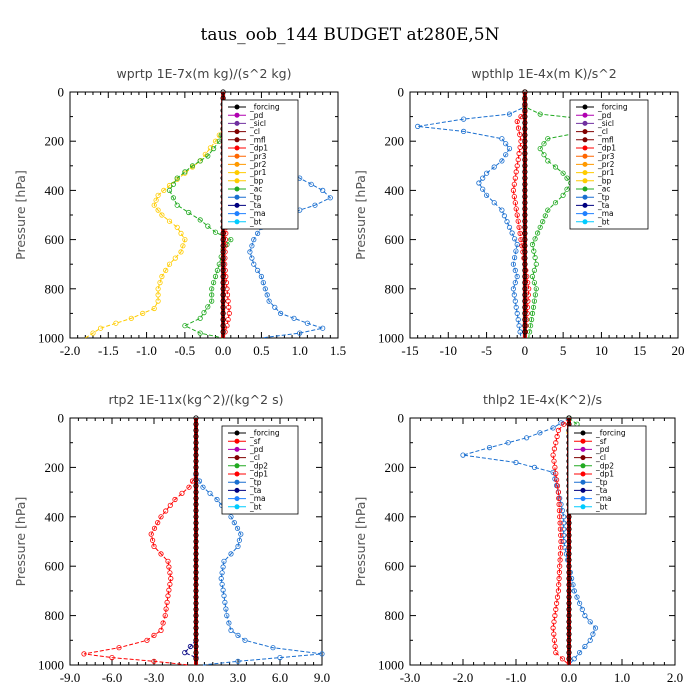  Describe the element at coordinates (569, 677) in the screenshot. I see `x-tick-label: 0.0` at that location.